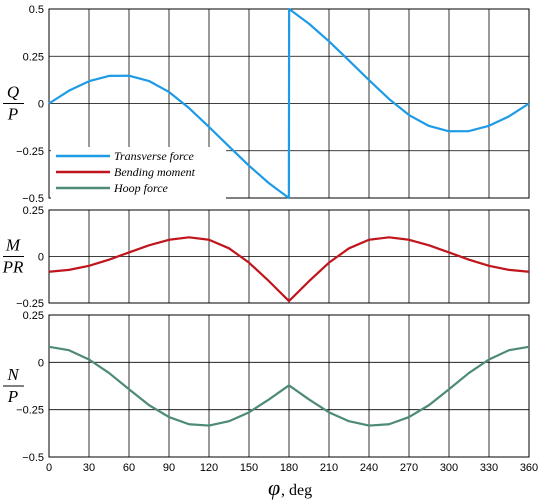 This screenshot has width=550, height=503. I want to click on x-ticks: 0 30 60 90 120 150 180 210 240 270 300 330 360, so click(292, 468).